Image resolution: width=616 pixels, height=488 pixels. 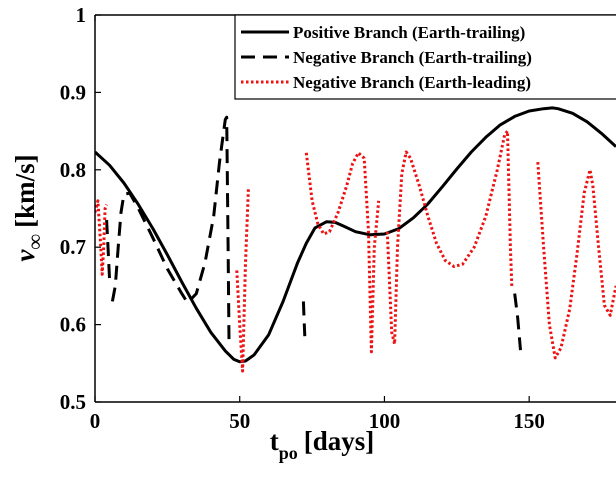 I want to click on legend-box, so click(x=425, y=57).